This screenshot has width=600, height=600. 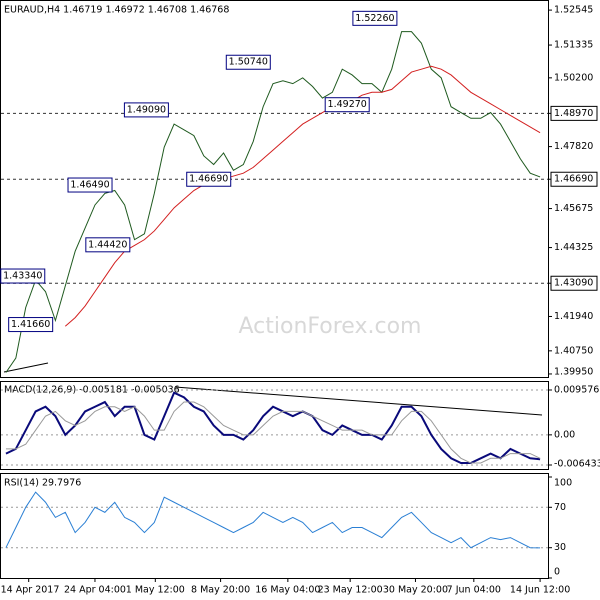 What do you see at coordinates (573, 350) in the screenshot?
I see `y-tick-label: 1.40750` at bounding box center [573, 350].